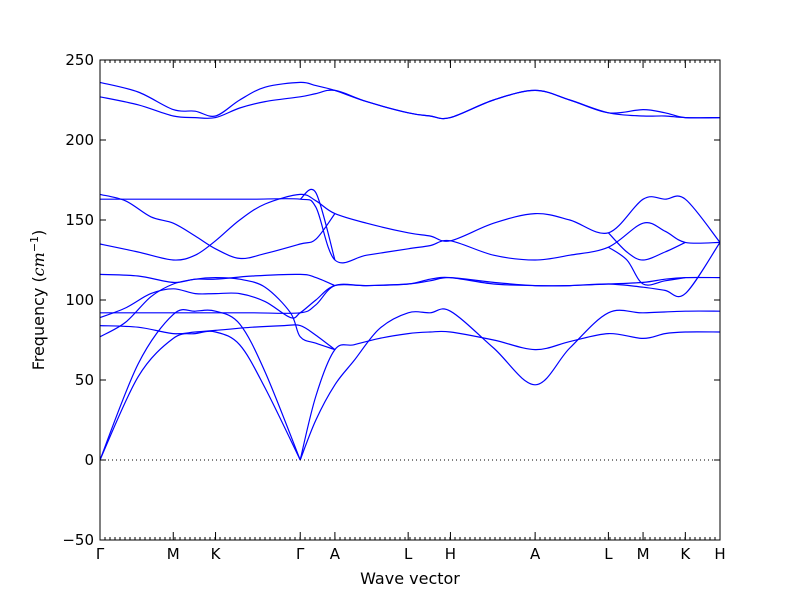  What do you see at coordinates (38, 323) in the screenshot?
I see `y-axis-label-text: Frequency (` at bounding box center [38, 323].